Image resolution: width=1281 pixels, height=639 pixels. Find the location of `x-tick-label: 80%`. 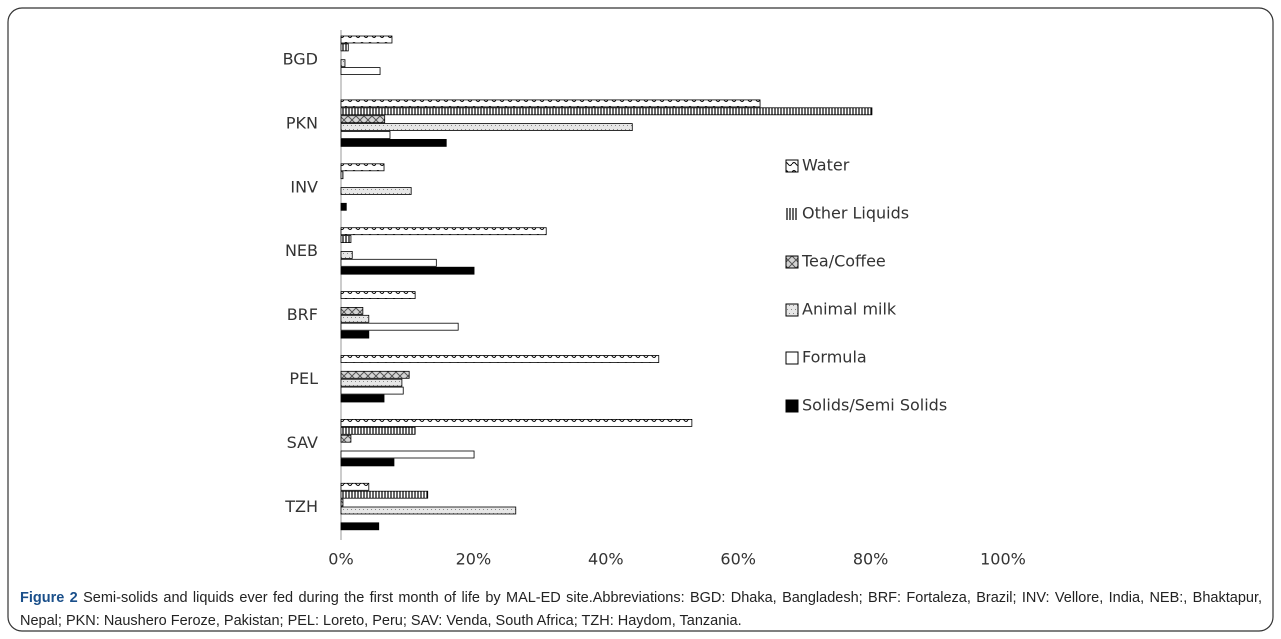

x-tick-label: 80% is located at coordinates (871, 559).